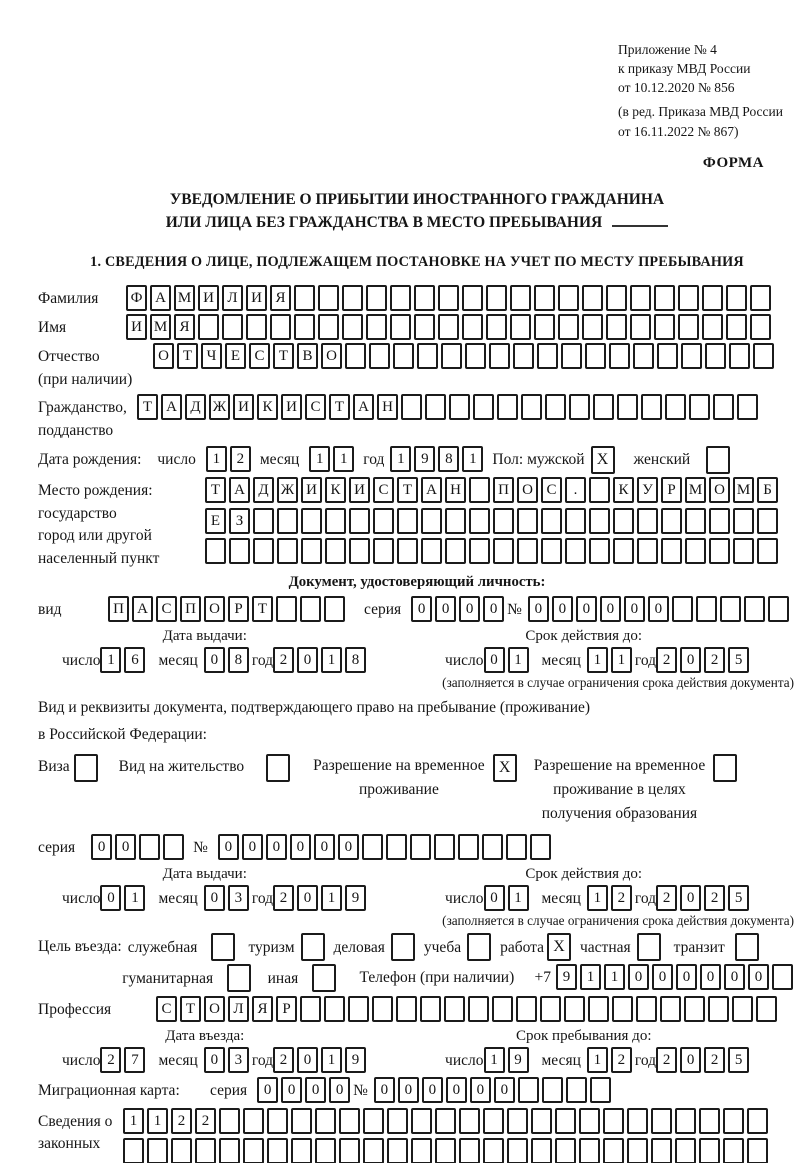 Image resolution: width=800 pixels, height=1163 pixels. What do you see at coordinates (81, 898) in the screenshot?
I see `residence-issue-day-label: число` at bounding box center [81, 898].